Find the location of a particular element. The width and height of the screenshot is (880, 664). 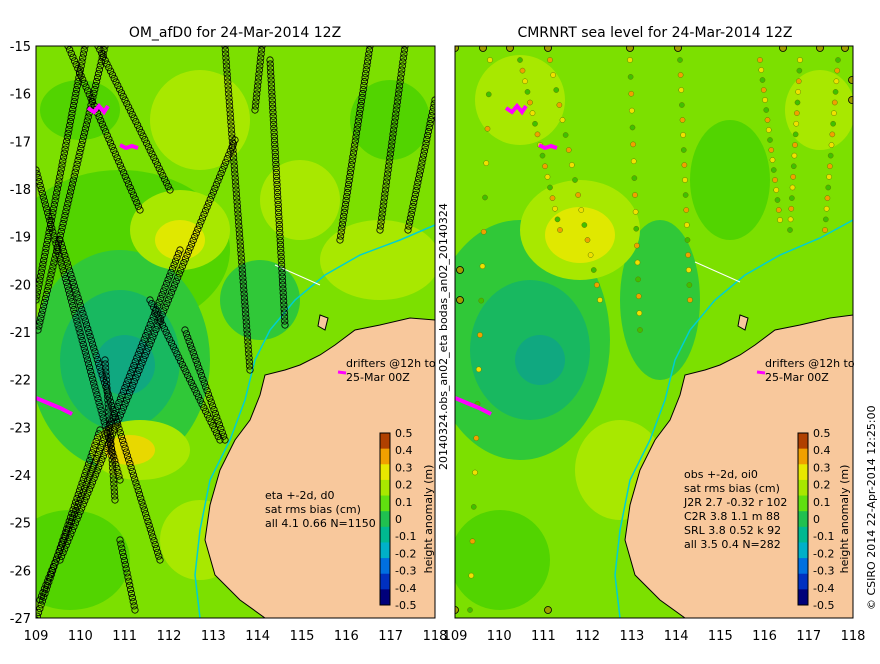

lon-tick-label: 114 is located at coordinates (676, 636).